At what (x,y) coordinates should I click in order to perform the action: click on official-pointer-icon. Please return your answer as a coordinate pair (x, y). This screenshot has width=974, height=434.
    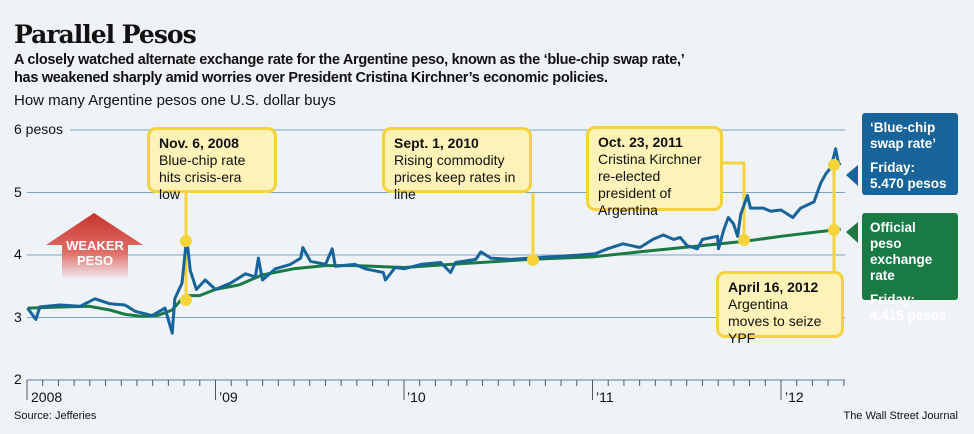
    Looking at the image, I should click on (852, 232).